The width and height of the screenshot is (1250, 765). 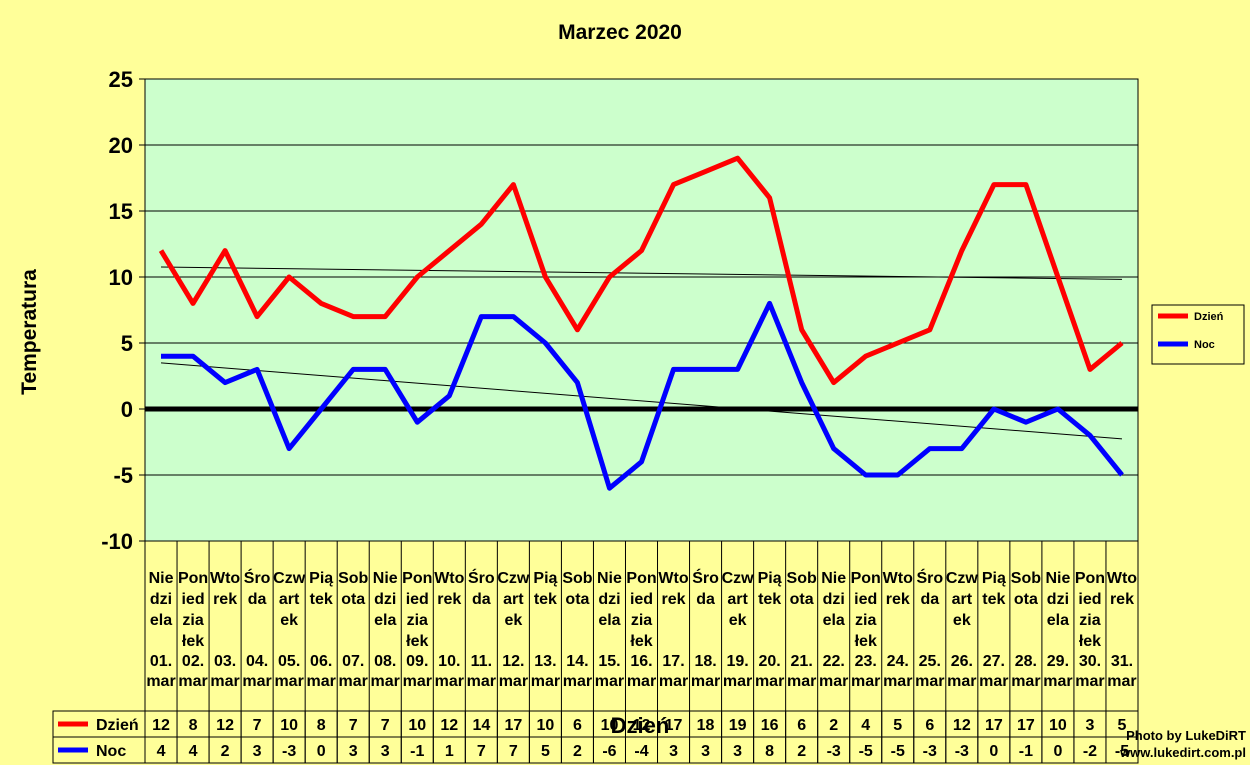 What do you see at coordinates (353, 661) in the screenshot?
I see `x-date-label: 07.` at bounding box center [353, 661].